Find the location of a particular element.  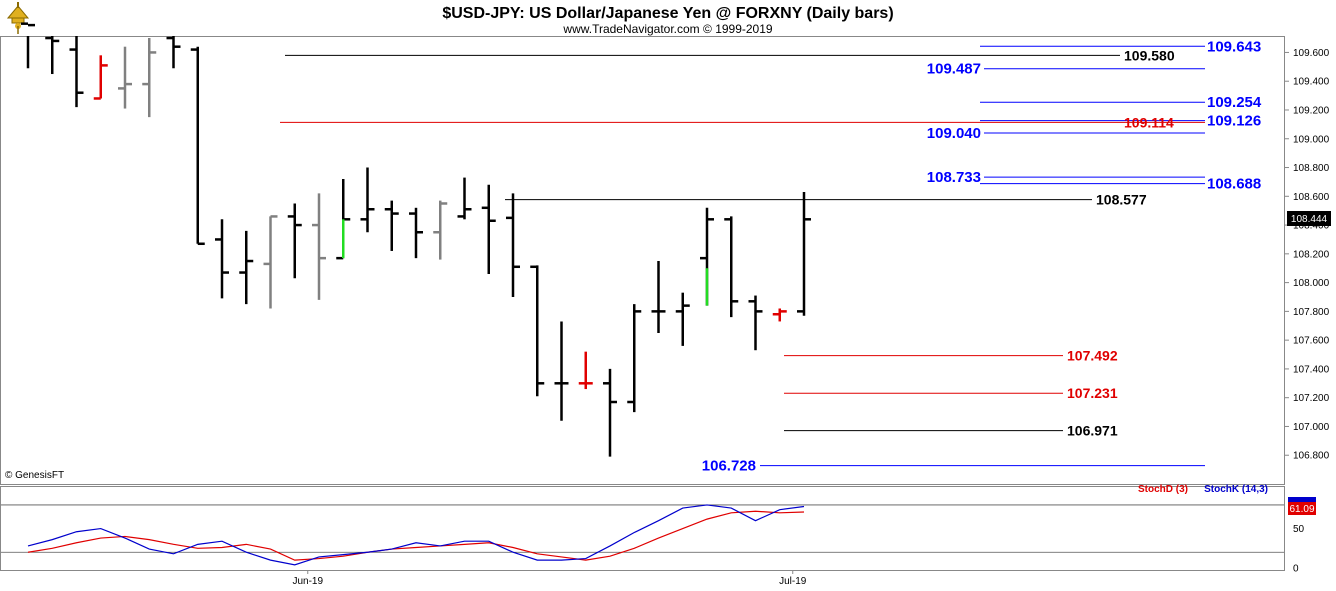

price-tick-label: 109.600 is located at coordinates (1311, 53).